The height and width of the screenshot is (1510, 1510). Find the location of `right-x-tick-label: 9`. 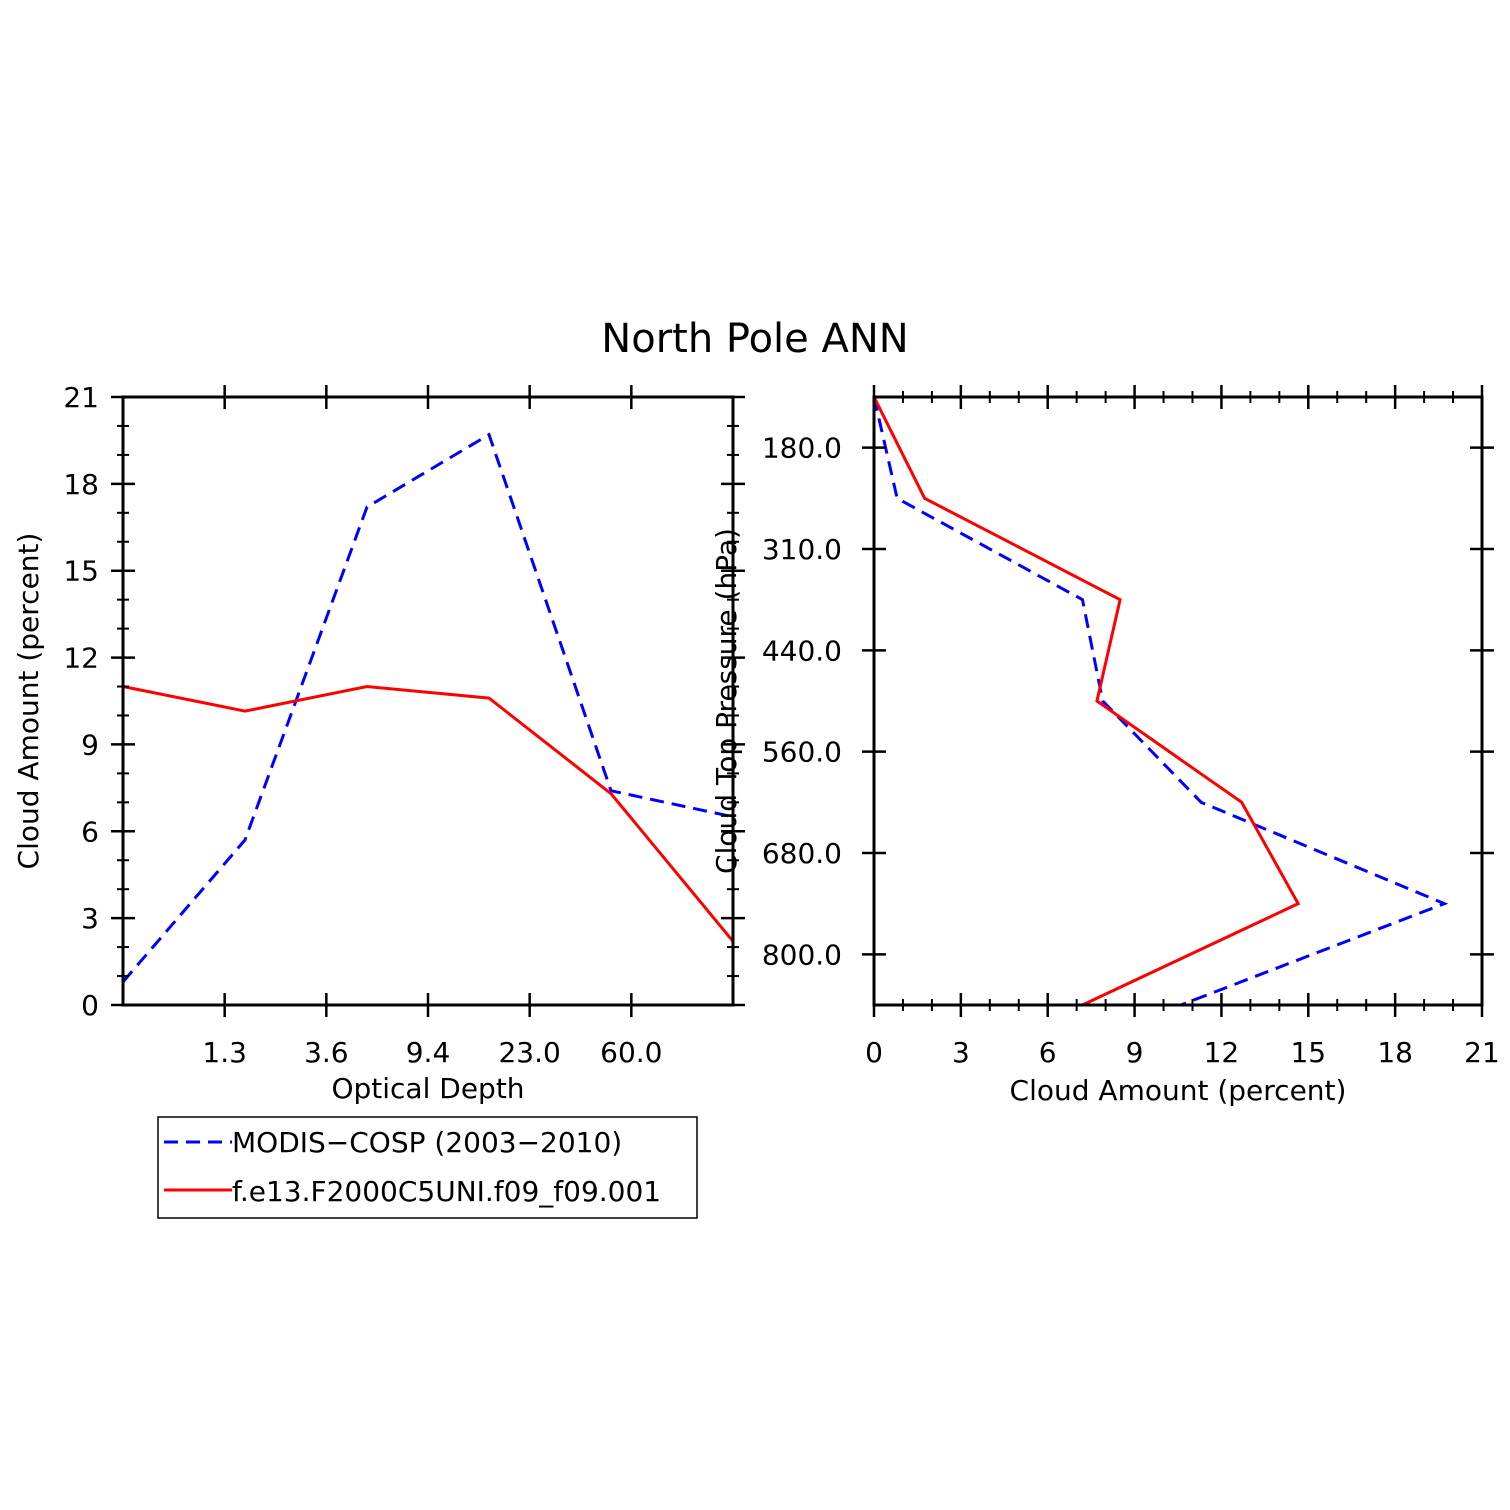

right-x-tick-label: 9 is located at coordinates (1135, 1052).